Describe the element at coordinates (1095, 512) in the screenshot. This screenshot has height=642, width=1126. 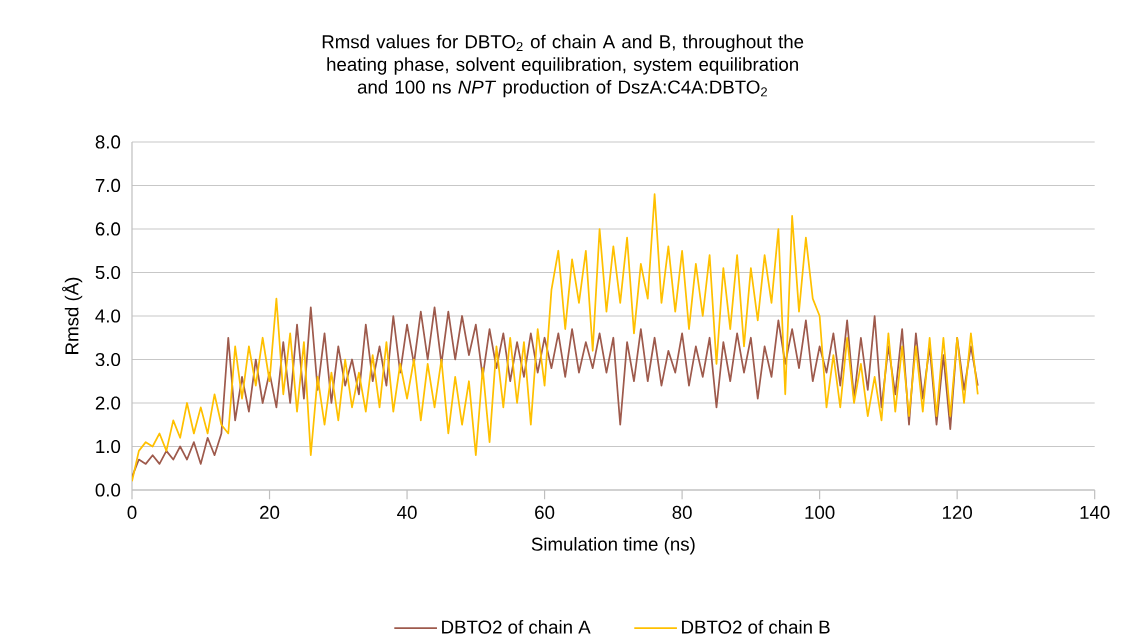
I see `x-tick-label: 140` at that location.